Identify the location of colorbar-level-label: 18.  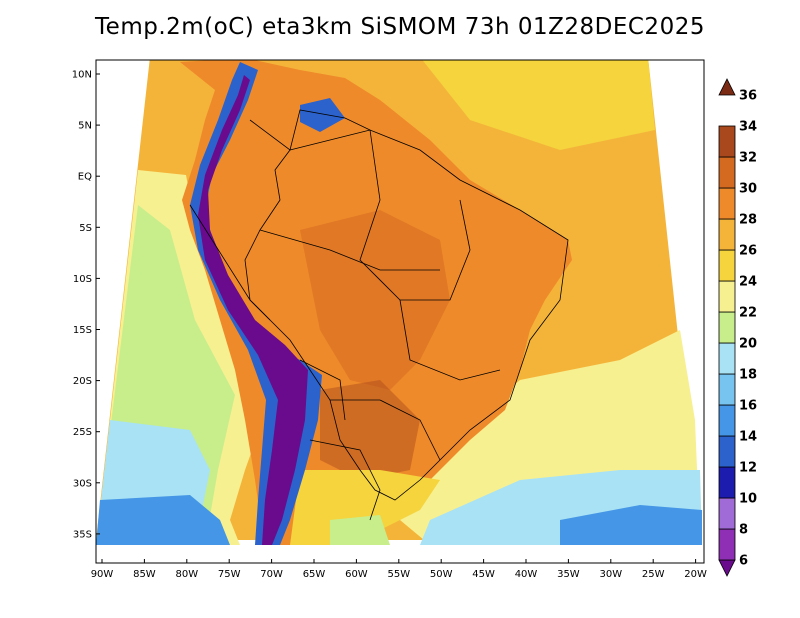
(748, 375).